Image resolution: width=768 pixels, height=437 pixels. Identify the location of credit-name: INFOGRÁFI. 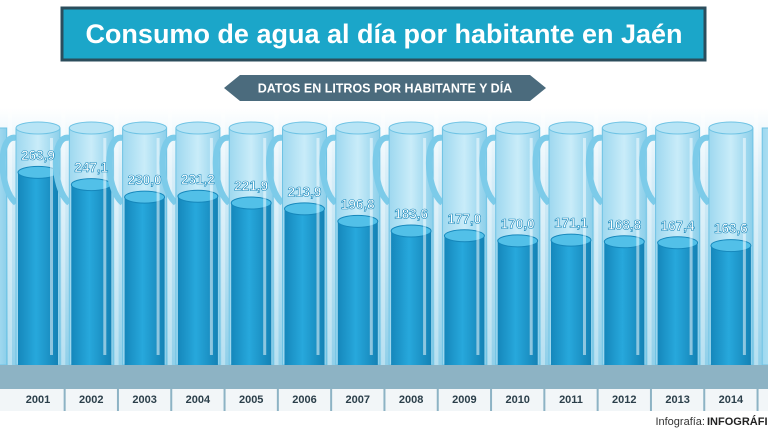
(737, 421).